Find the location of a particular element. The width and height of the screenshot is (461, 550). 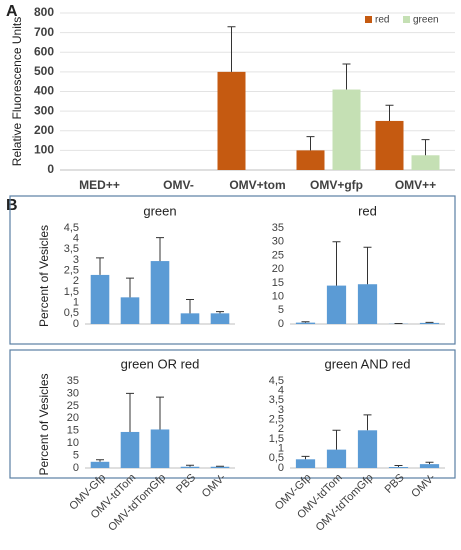

x-tick-label: OMV+tom is located at coordinates (257, 185).